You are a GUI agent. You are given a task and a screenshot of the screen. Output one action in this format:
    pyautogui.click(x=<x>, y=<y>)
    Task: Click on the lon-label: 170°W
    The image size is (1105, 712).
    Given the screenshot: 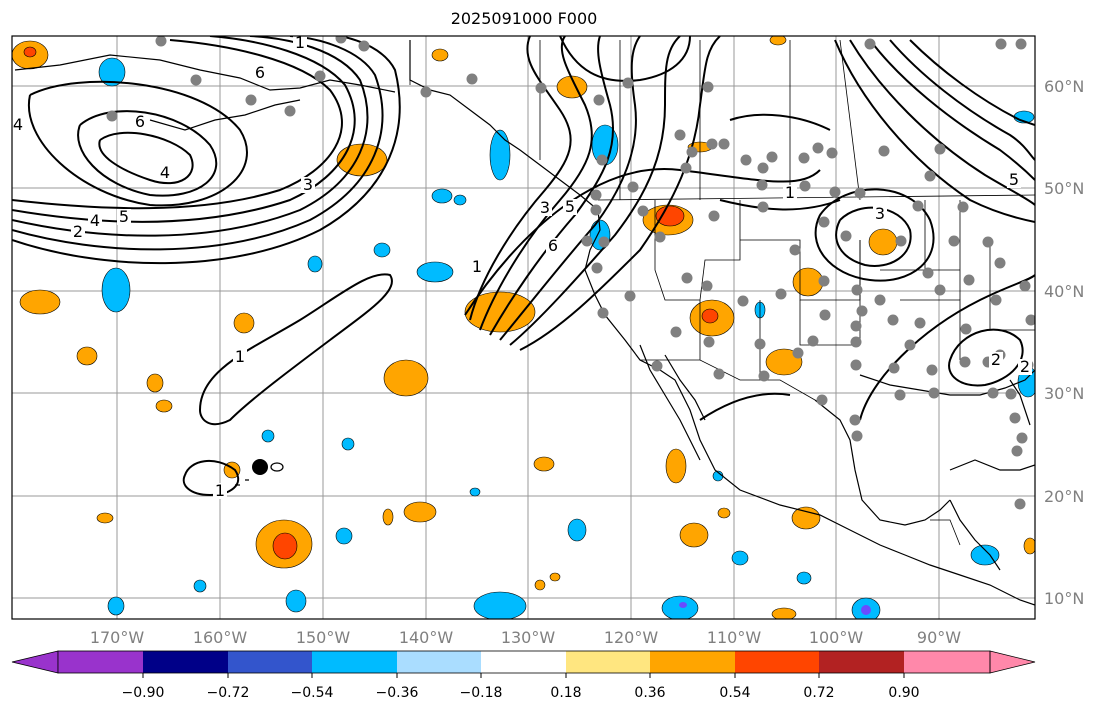 What is the action you would take?
    pyautogui.click(x=117, y=637)
    